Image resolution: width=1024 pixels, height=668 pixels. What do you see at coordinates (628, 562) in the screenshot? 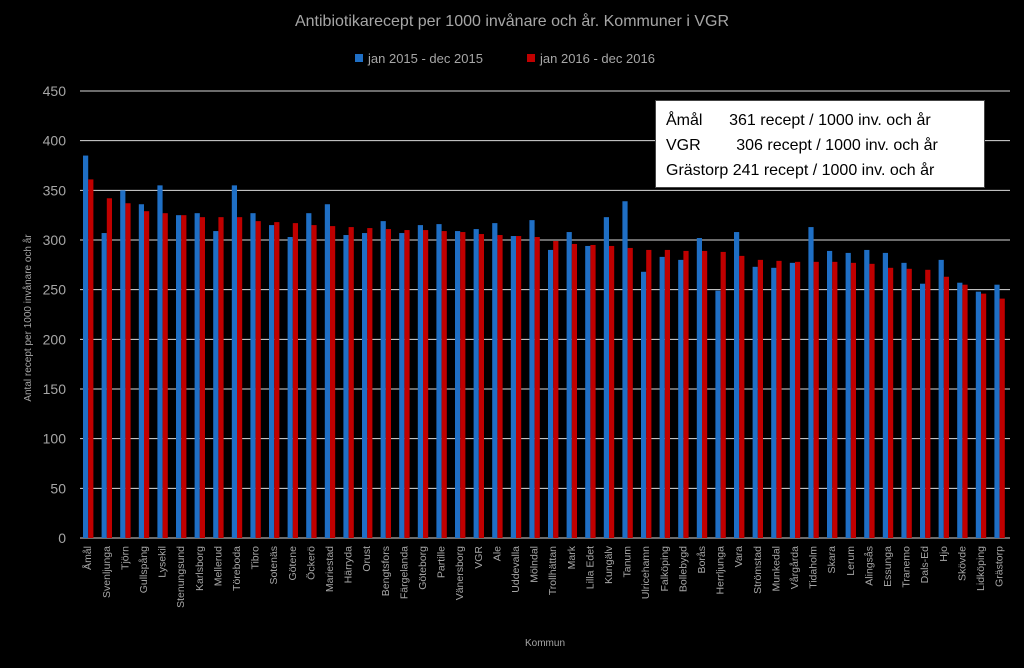
I see `x-tick-label: Tanum` at bounding box center [628, 562].